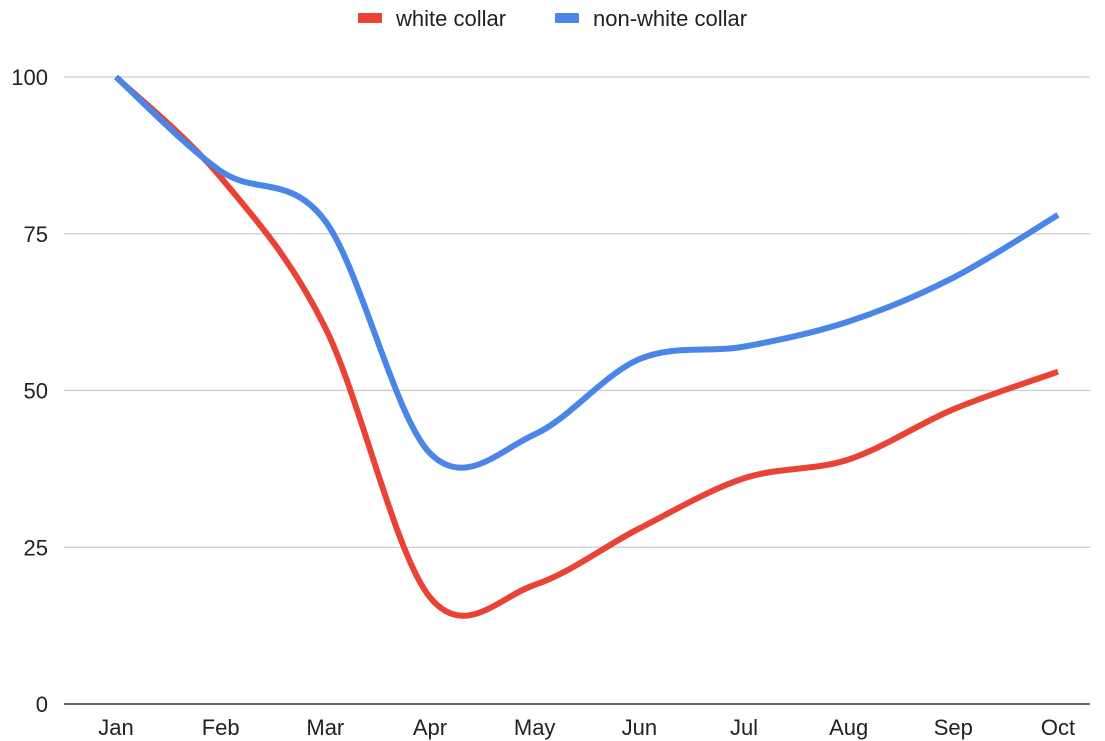 The height and width of the screenshot is (741, 1105). What do you see at coordinates (670, 18) in the screenshot?
I see `legend-label: non-white collar` at bounding box center [670, 18].